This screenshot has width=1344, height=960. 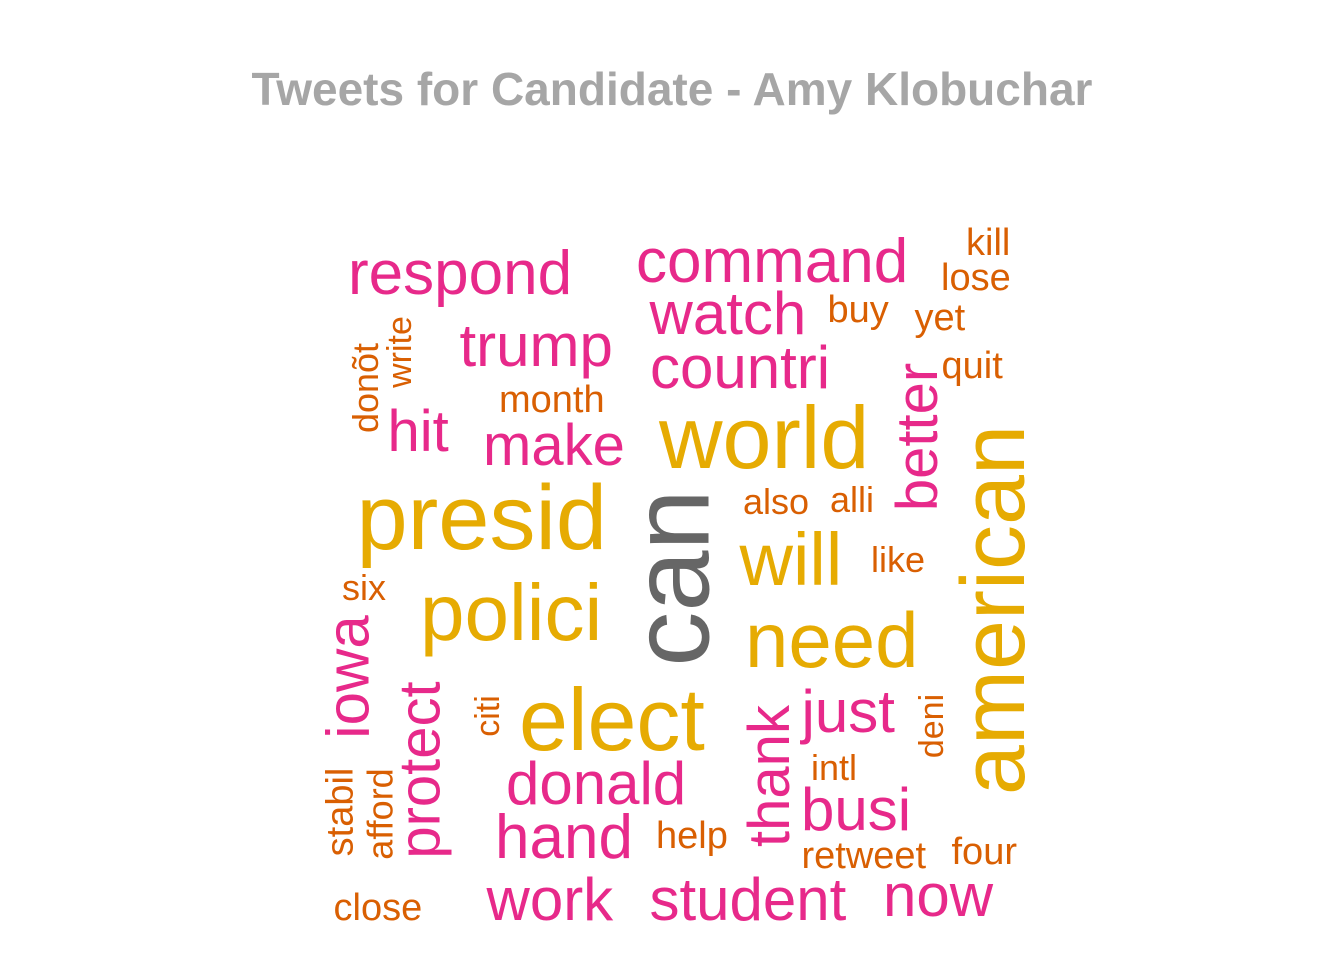 What do you see at coordinates (536, 345) in the screenshot?
I see `word-11: trump` at bounding box center [536, 345].